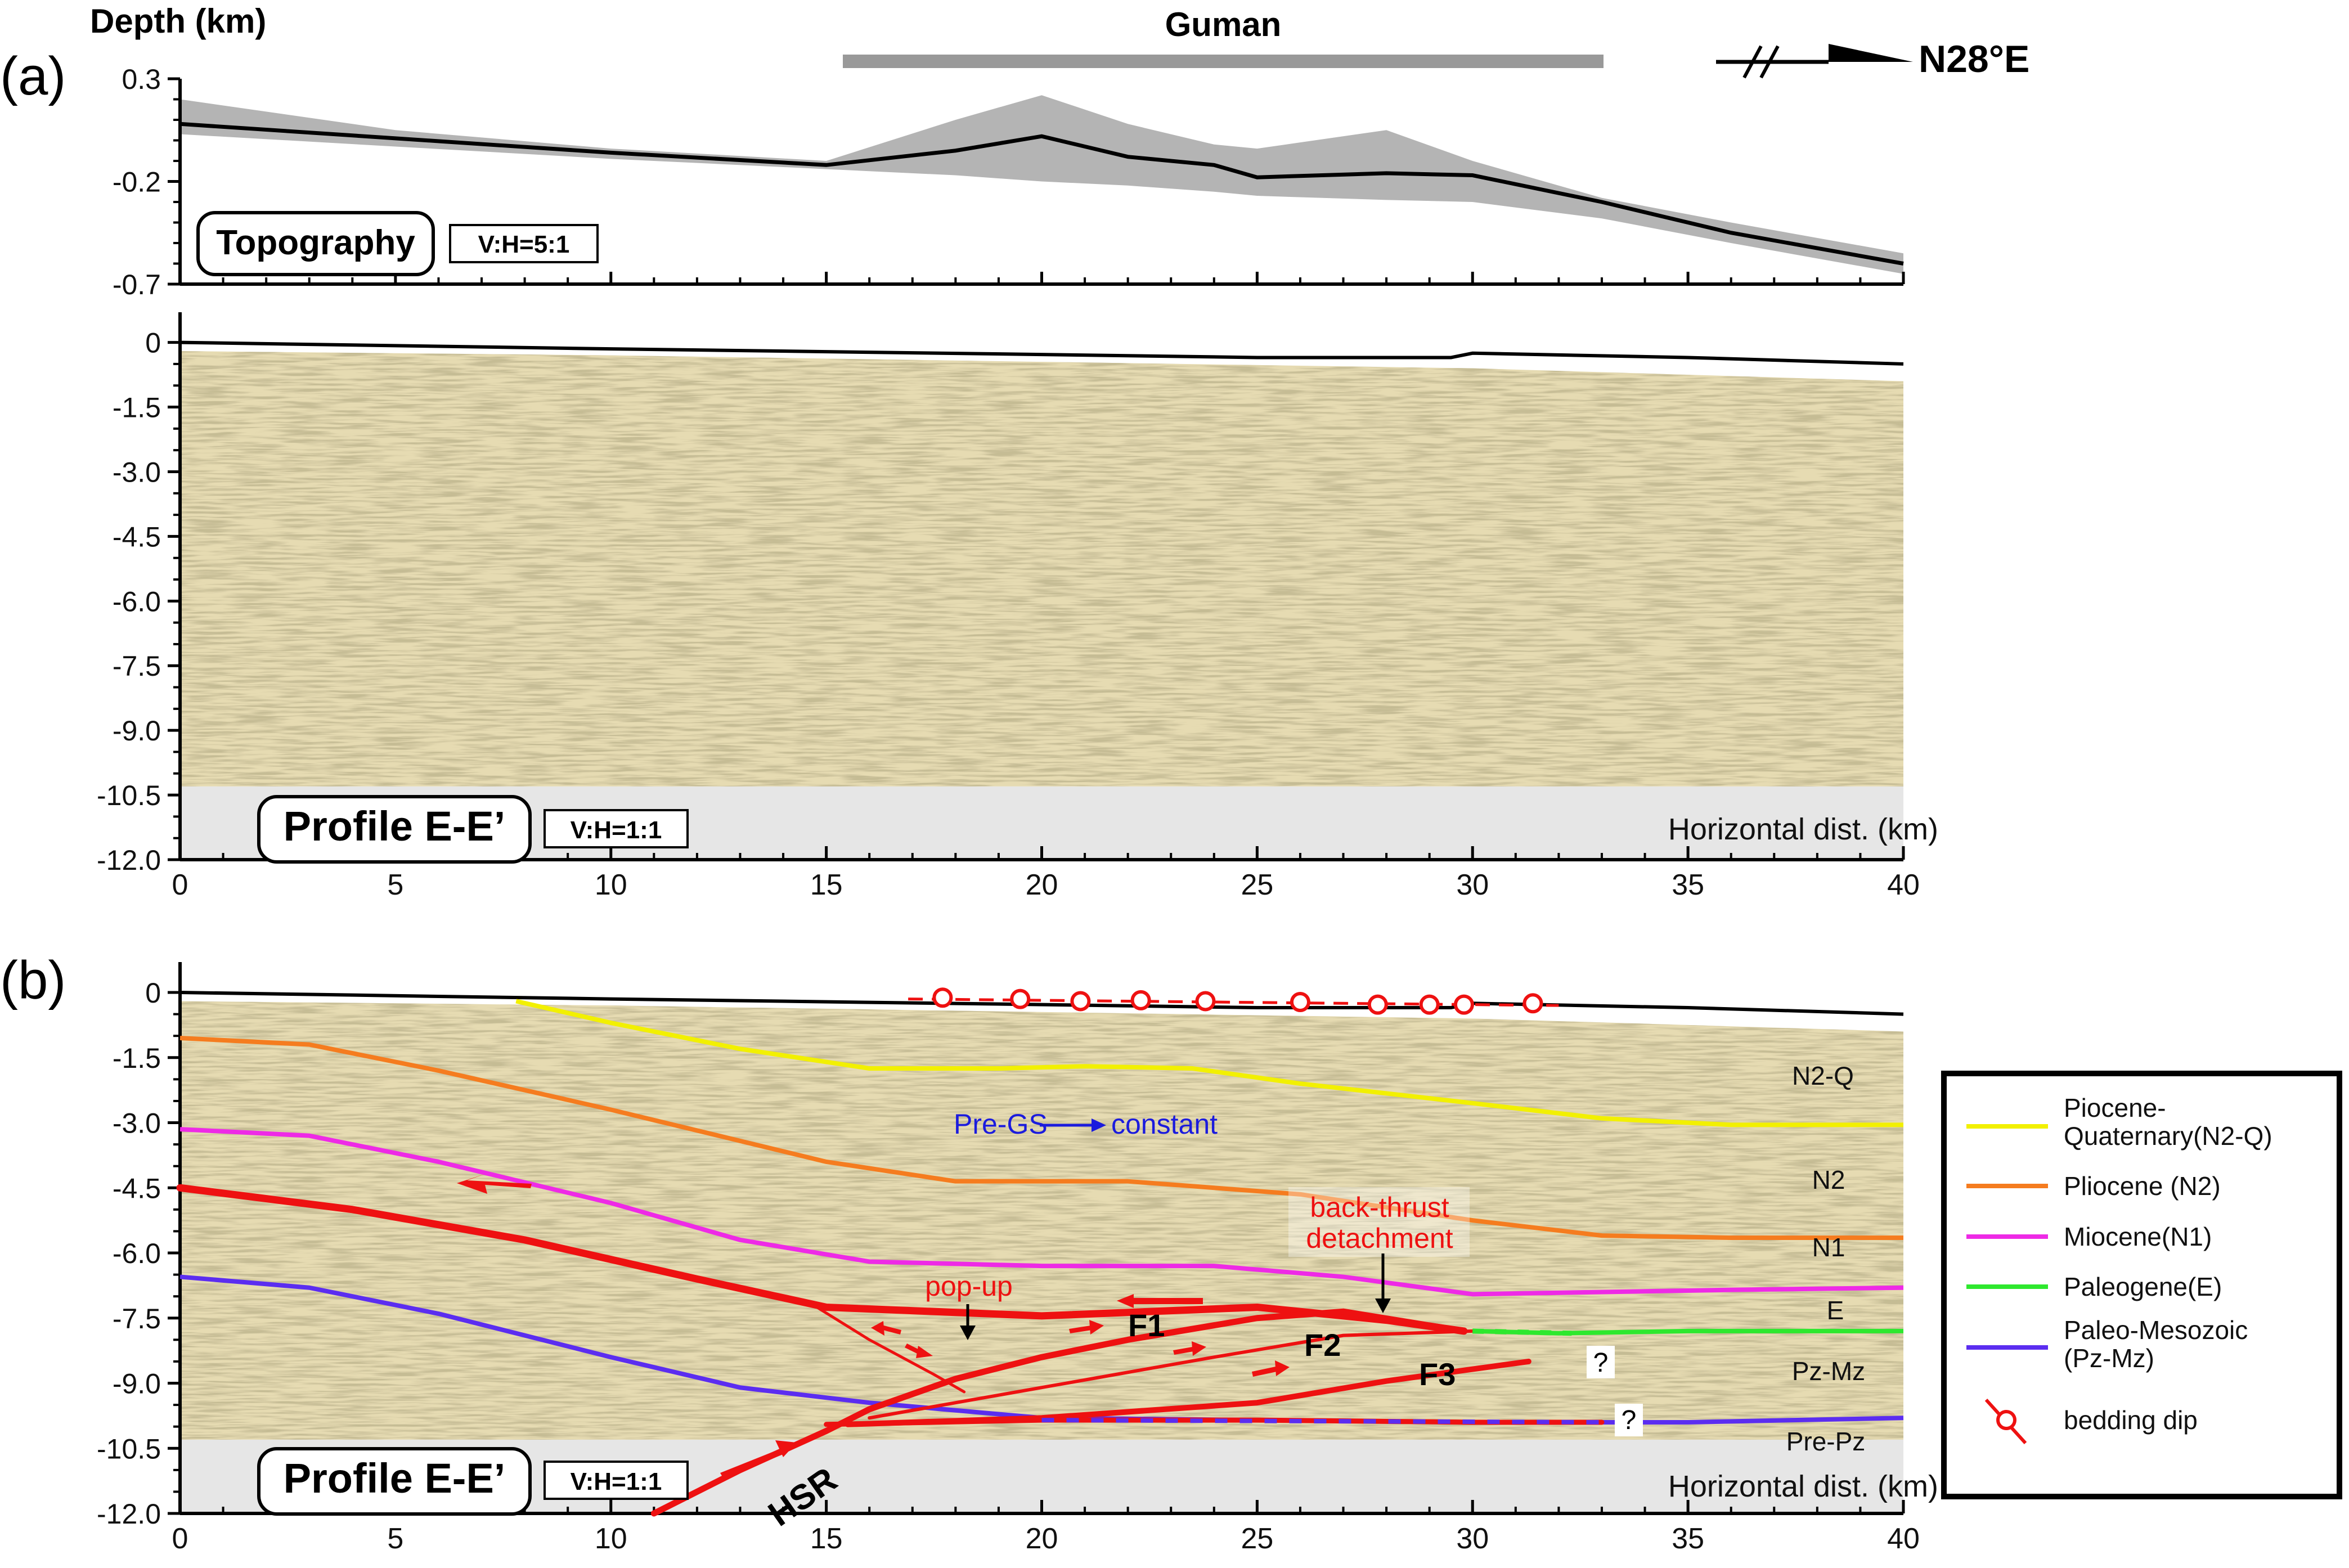  What do you see at coordinates (1383, 1306) in the screenshot?
I see `back-thrust-arrowhead-icon` at bounding box center [1383, 1306].